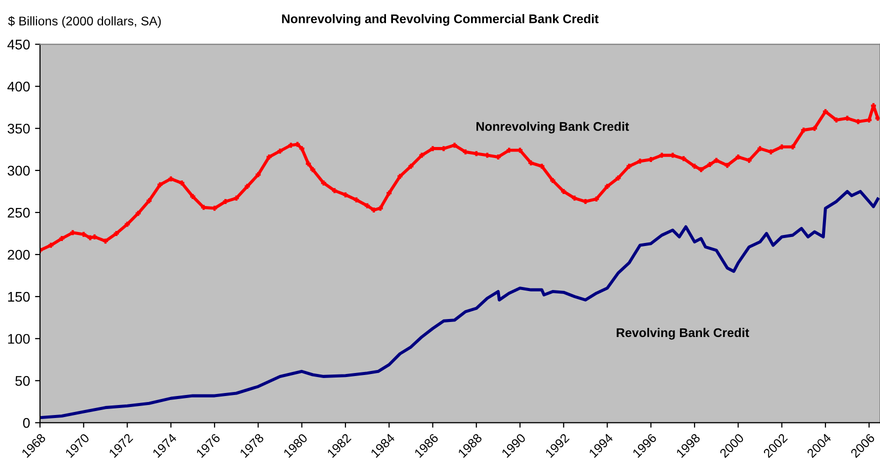 The image size is (880, 469). What do you see at coordinates (683, 334) in the screenshot?
I see `annotation: Revolving Bank Credit` at bounding box center [683, 334].